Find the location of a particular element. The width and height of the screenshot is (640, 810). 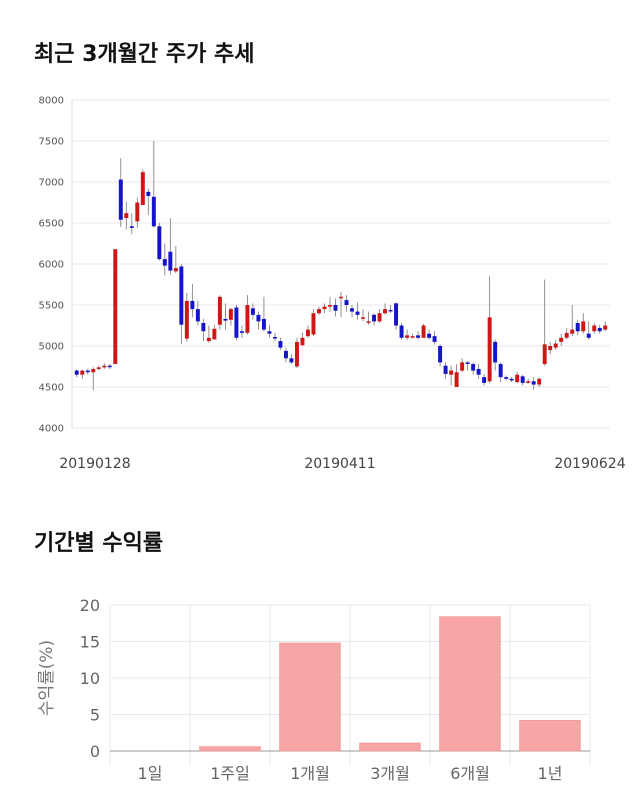

price-x-tick-label: 20190411 is located at coordinates (339, 464).